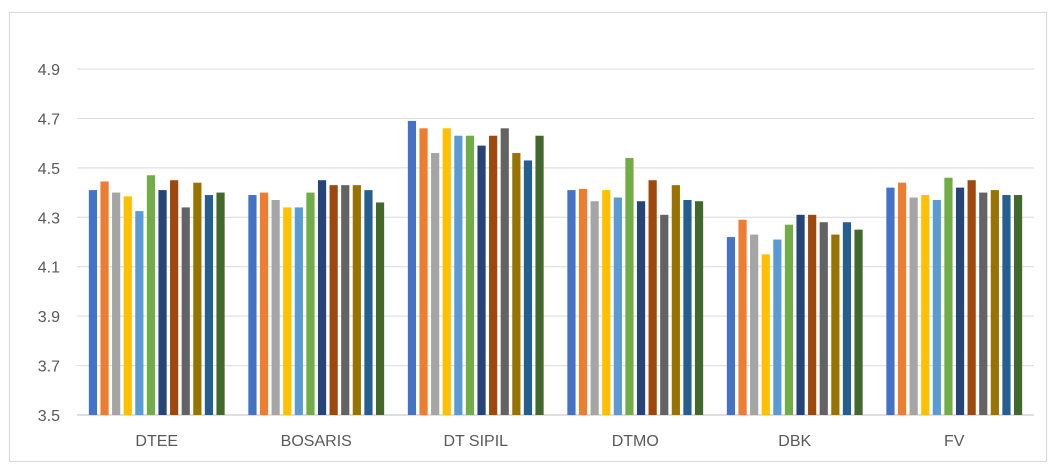 This screenshot has height=468, width=1054. What do you see at coordinates (475, 441) in the screenshot?
I see `category-label: DT SIPIL` at bounding box center [475, 441].